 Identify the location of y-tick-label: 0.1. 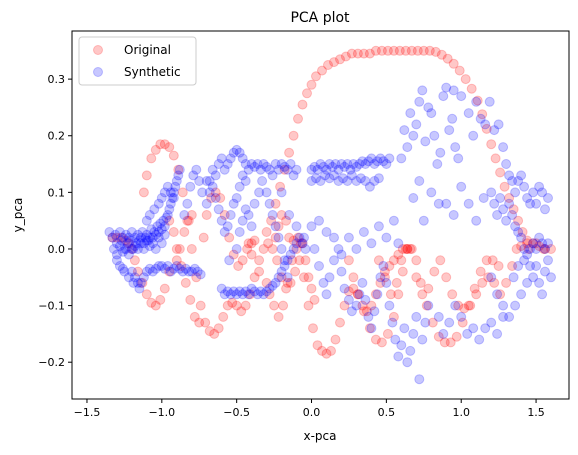
(57, 192).